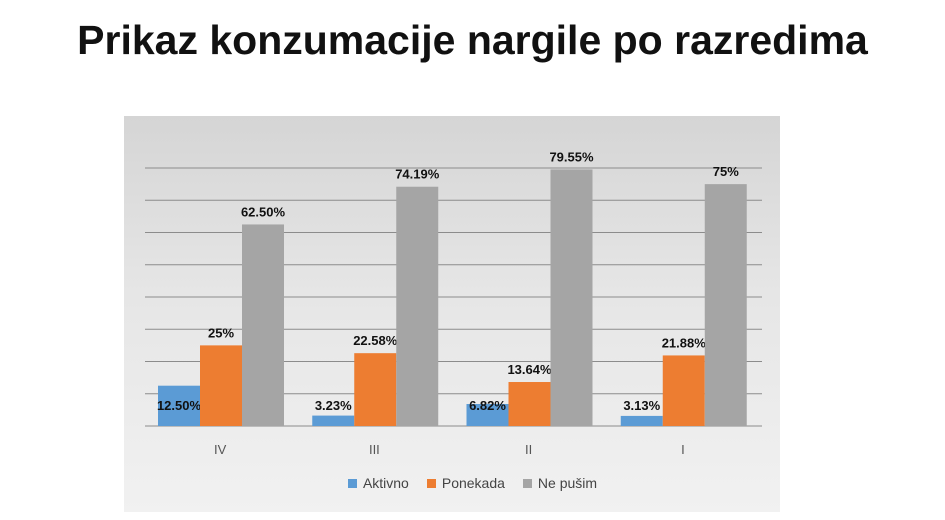 The width and height of the screenshot is (945, 520). I want to click on category-label-iv: IV, so click(220, 449).